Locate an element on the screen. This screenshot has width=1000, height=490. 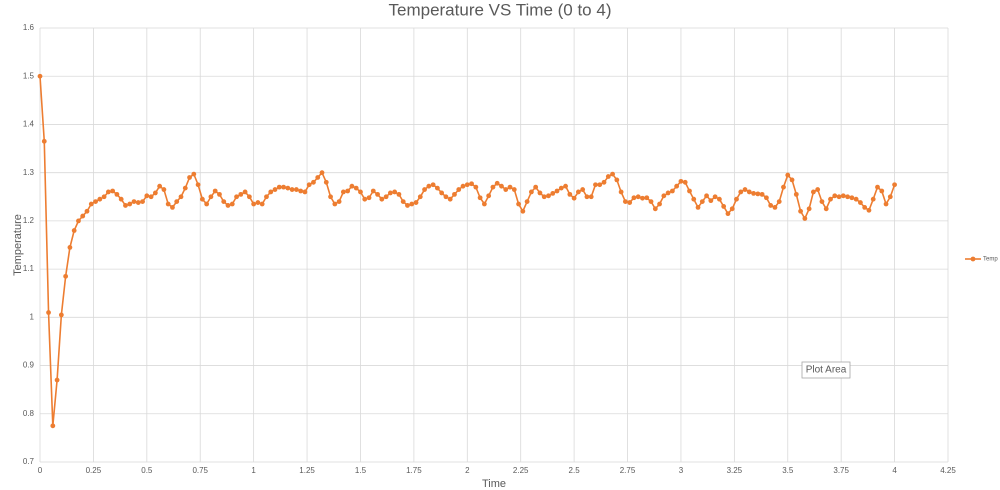
y-tick-label: 1.2 is located at coordinates (29, 220).